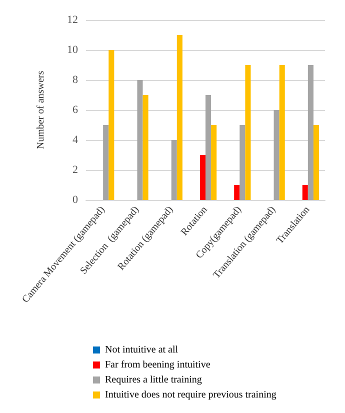 The height and width of the screenshot is (413, 345). What do you see at coordinates (158, 365) in the screenshot?
I see `legend-label: Far from beening intuitive` at bounding box center [158, 365].